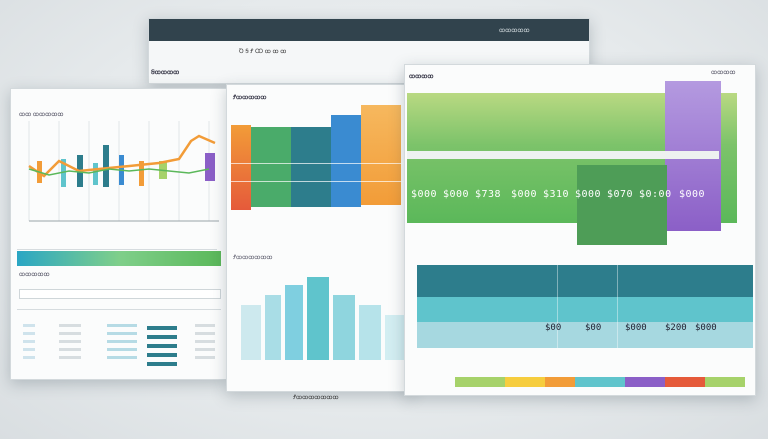 The width and height of the screenshot is (768, 439). What do you see at coordinates (346, 161) in the screenshot?
I see `center-band-blue` at bounding box center [346, 161].